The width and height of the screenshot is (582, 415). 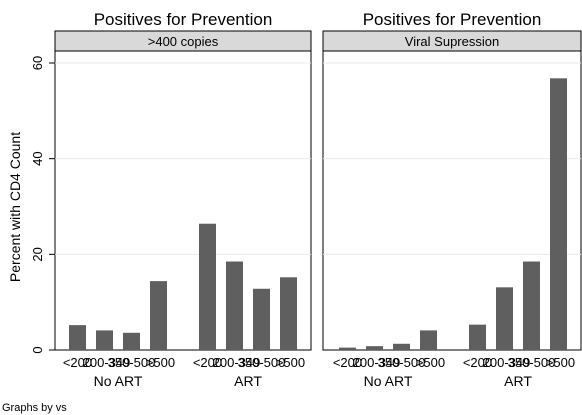 I want to click on bars, so click(x=183, y=286).